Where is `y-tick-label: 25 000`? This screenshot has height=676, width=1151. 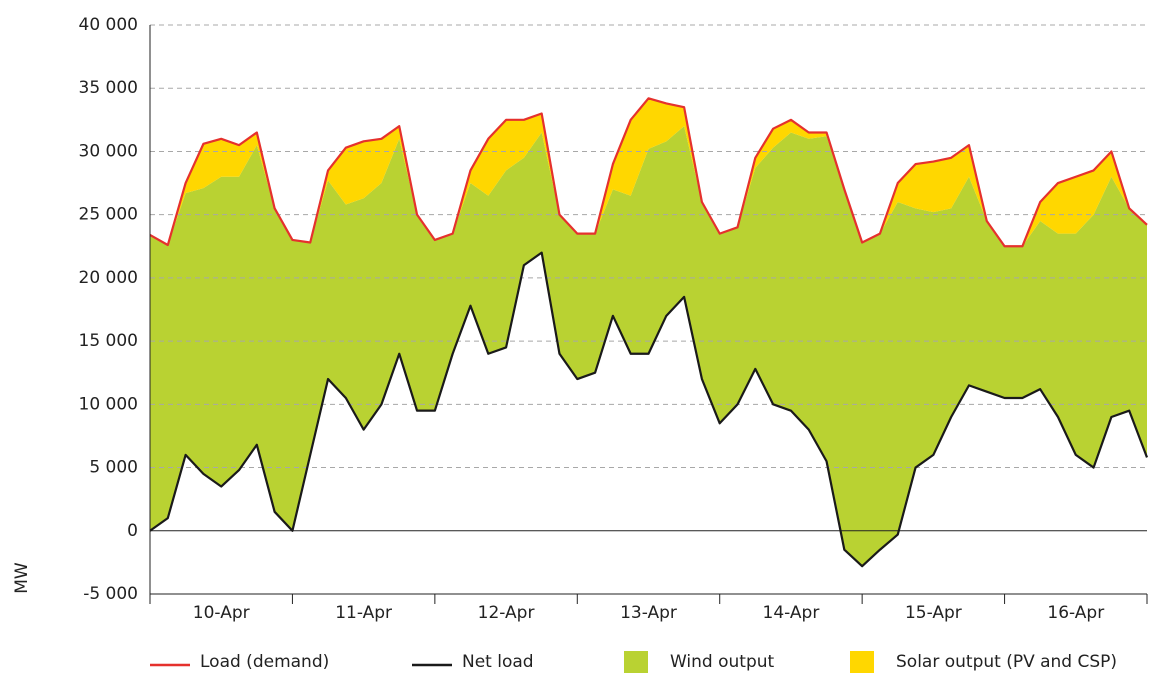
y-tick-label: 25 000 is located at coordinates (108, 215).